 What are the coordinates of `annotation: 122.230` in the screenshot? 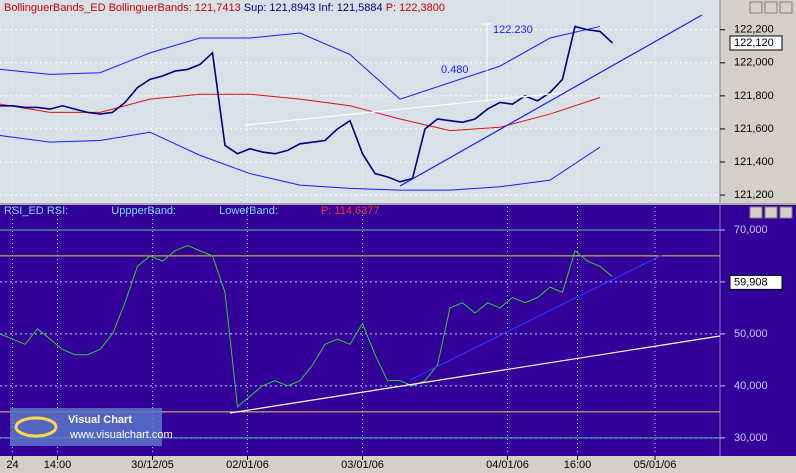 It's located at (513, 30).